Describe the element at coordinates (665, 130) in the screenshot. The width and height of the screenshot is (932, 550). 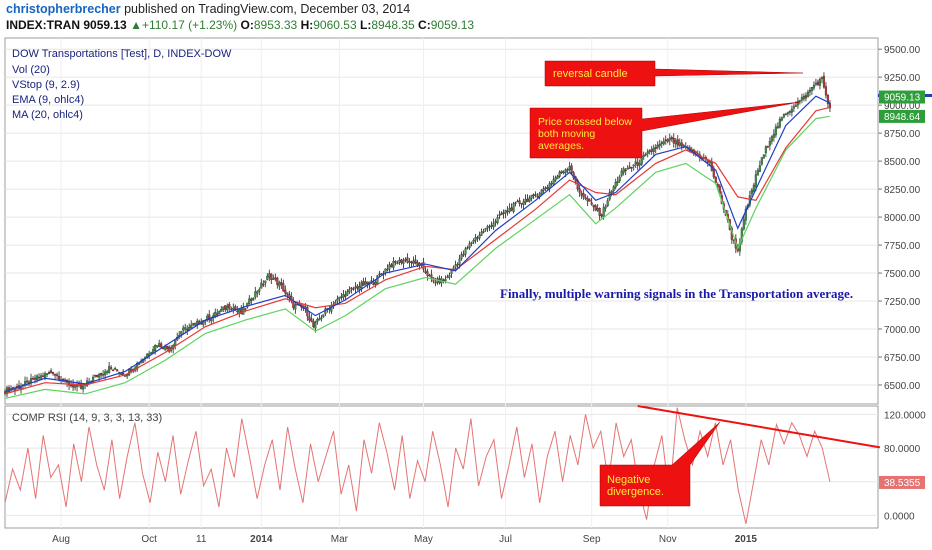
I see `crossed-callout` at that location.